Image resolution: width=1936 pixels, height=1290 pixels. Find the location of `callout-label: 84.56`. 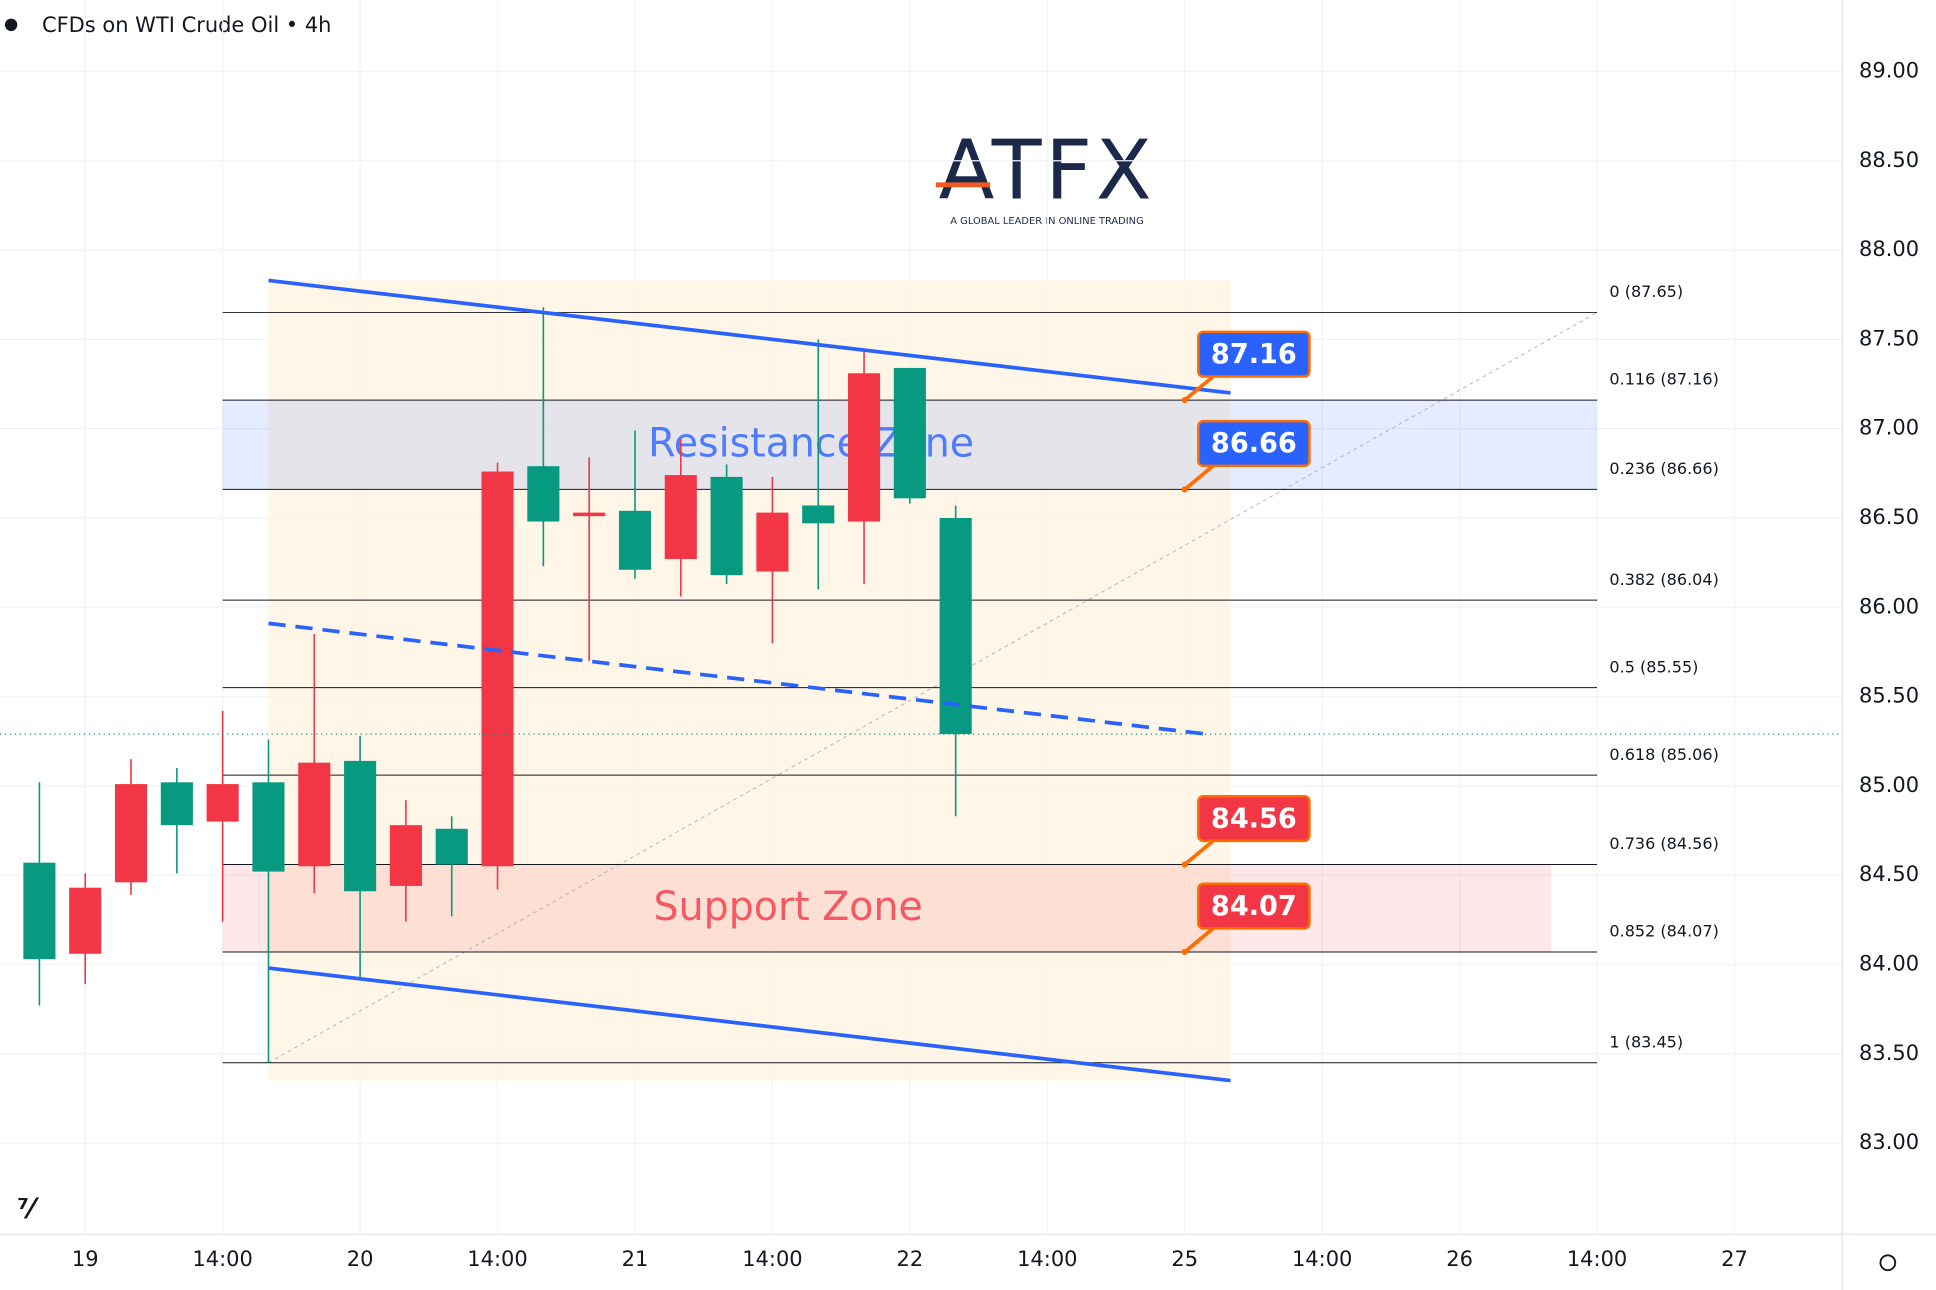

callout-label: 84.56 is located at coordinates (1254, 818).